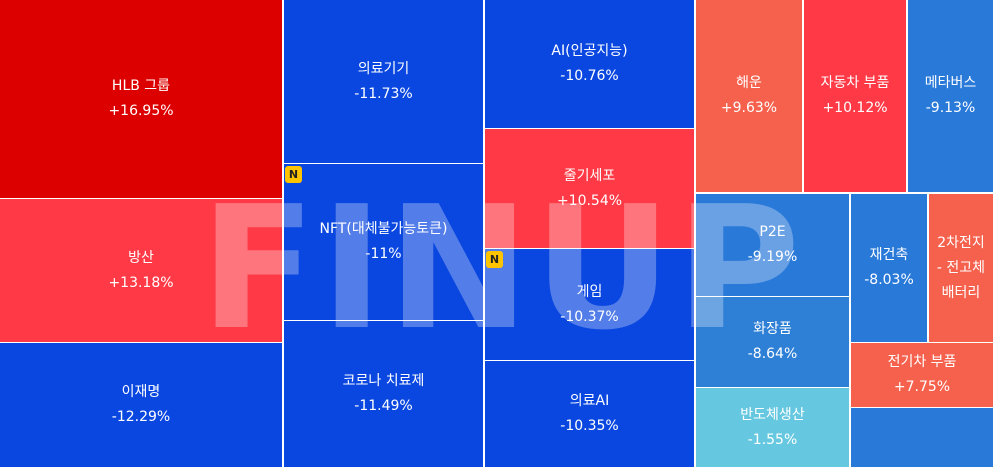 Image resolution: width=993 pixels, height=467 pixels. Describe the element at coordinates (589, 200) in the screenshot. I see `tile-change: +10.54%` at that location.